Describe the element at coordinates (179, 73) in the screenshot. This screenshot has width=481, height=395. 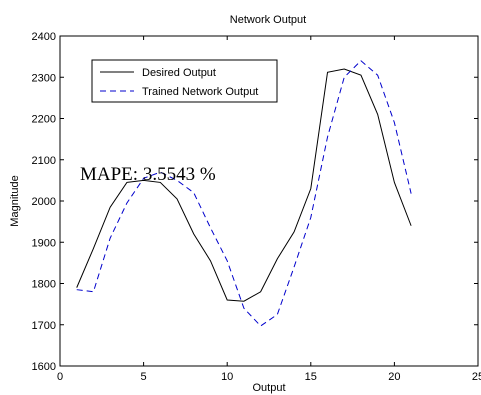
I see `legend-label-desired-output: Desired Output` at that location.